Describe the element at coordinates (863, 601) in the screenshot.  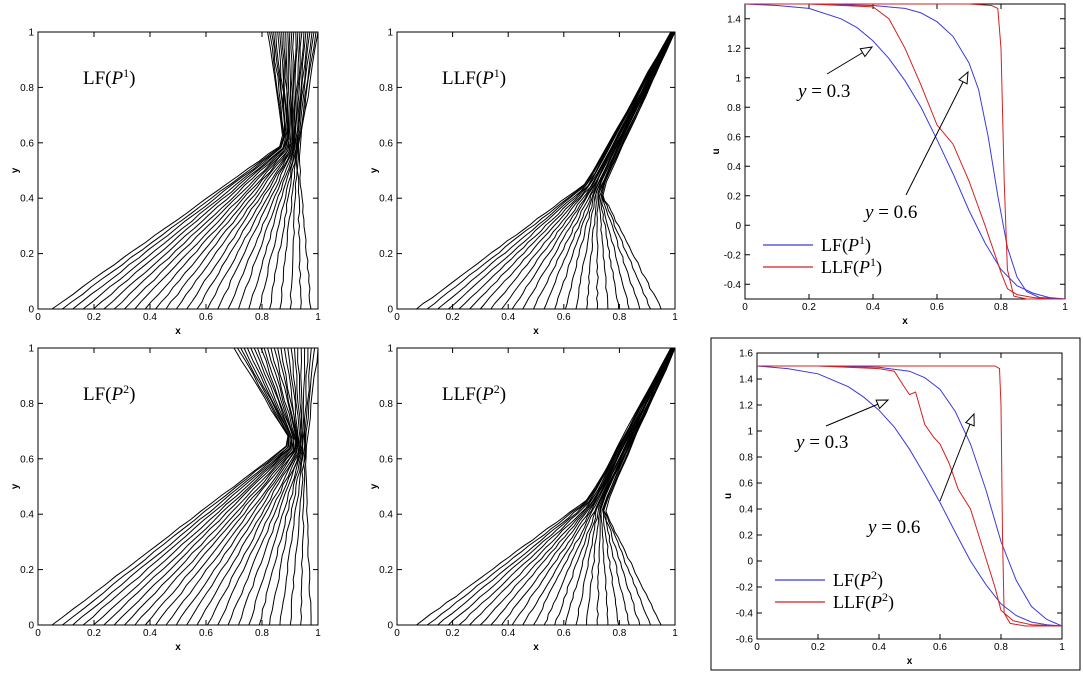
I see `legend-label: LLF(P2)` at that location.